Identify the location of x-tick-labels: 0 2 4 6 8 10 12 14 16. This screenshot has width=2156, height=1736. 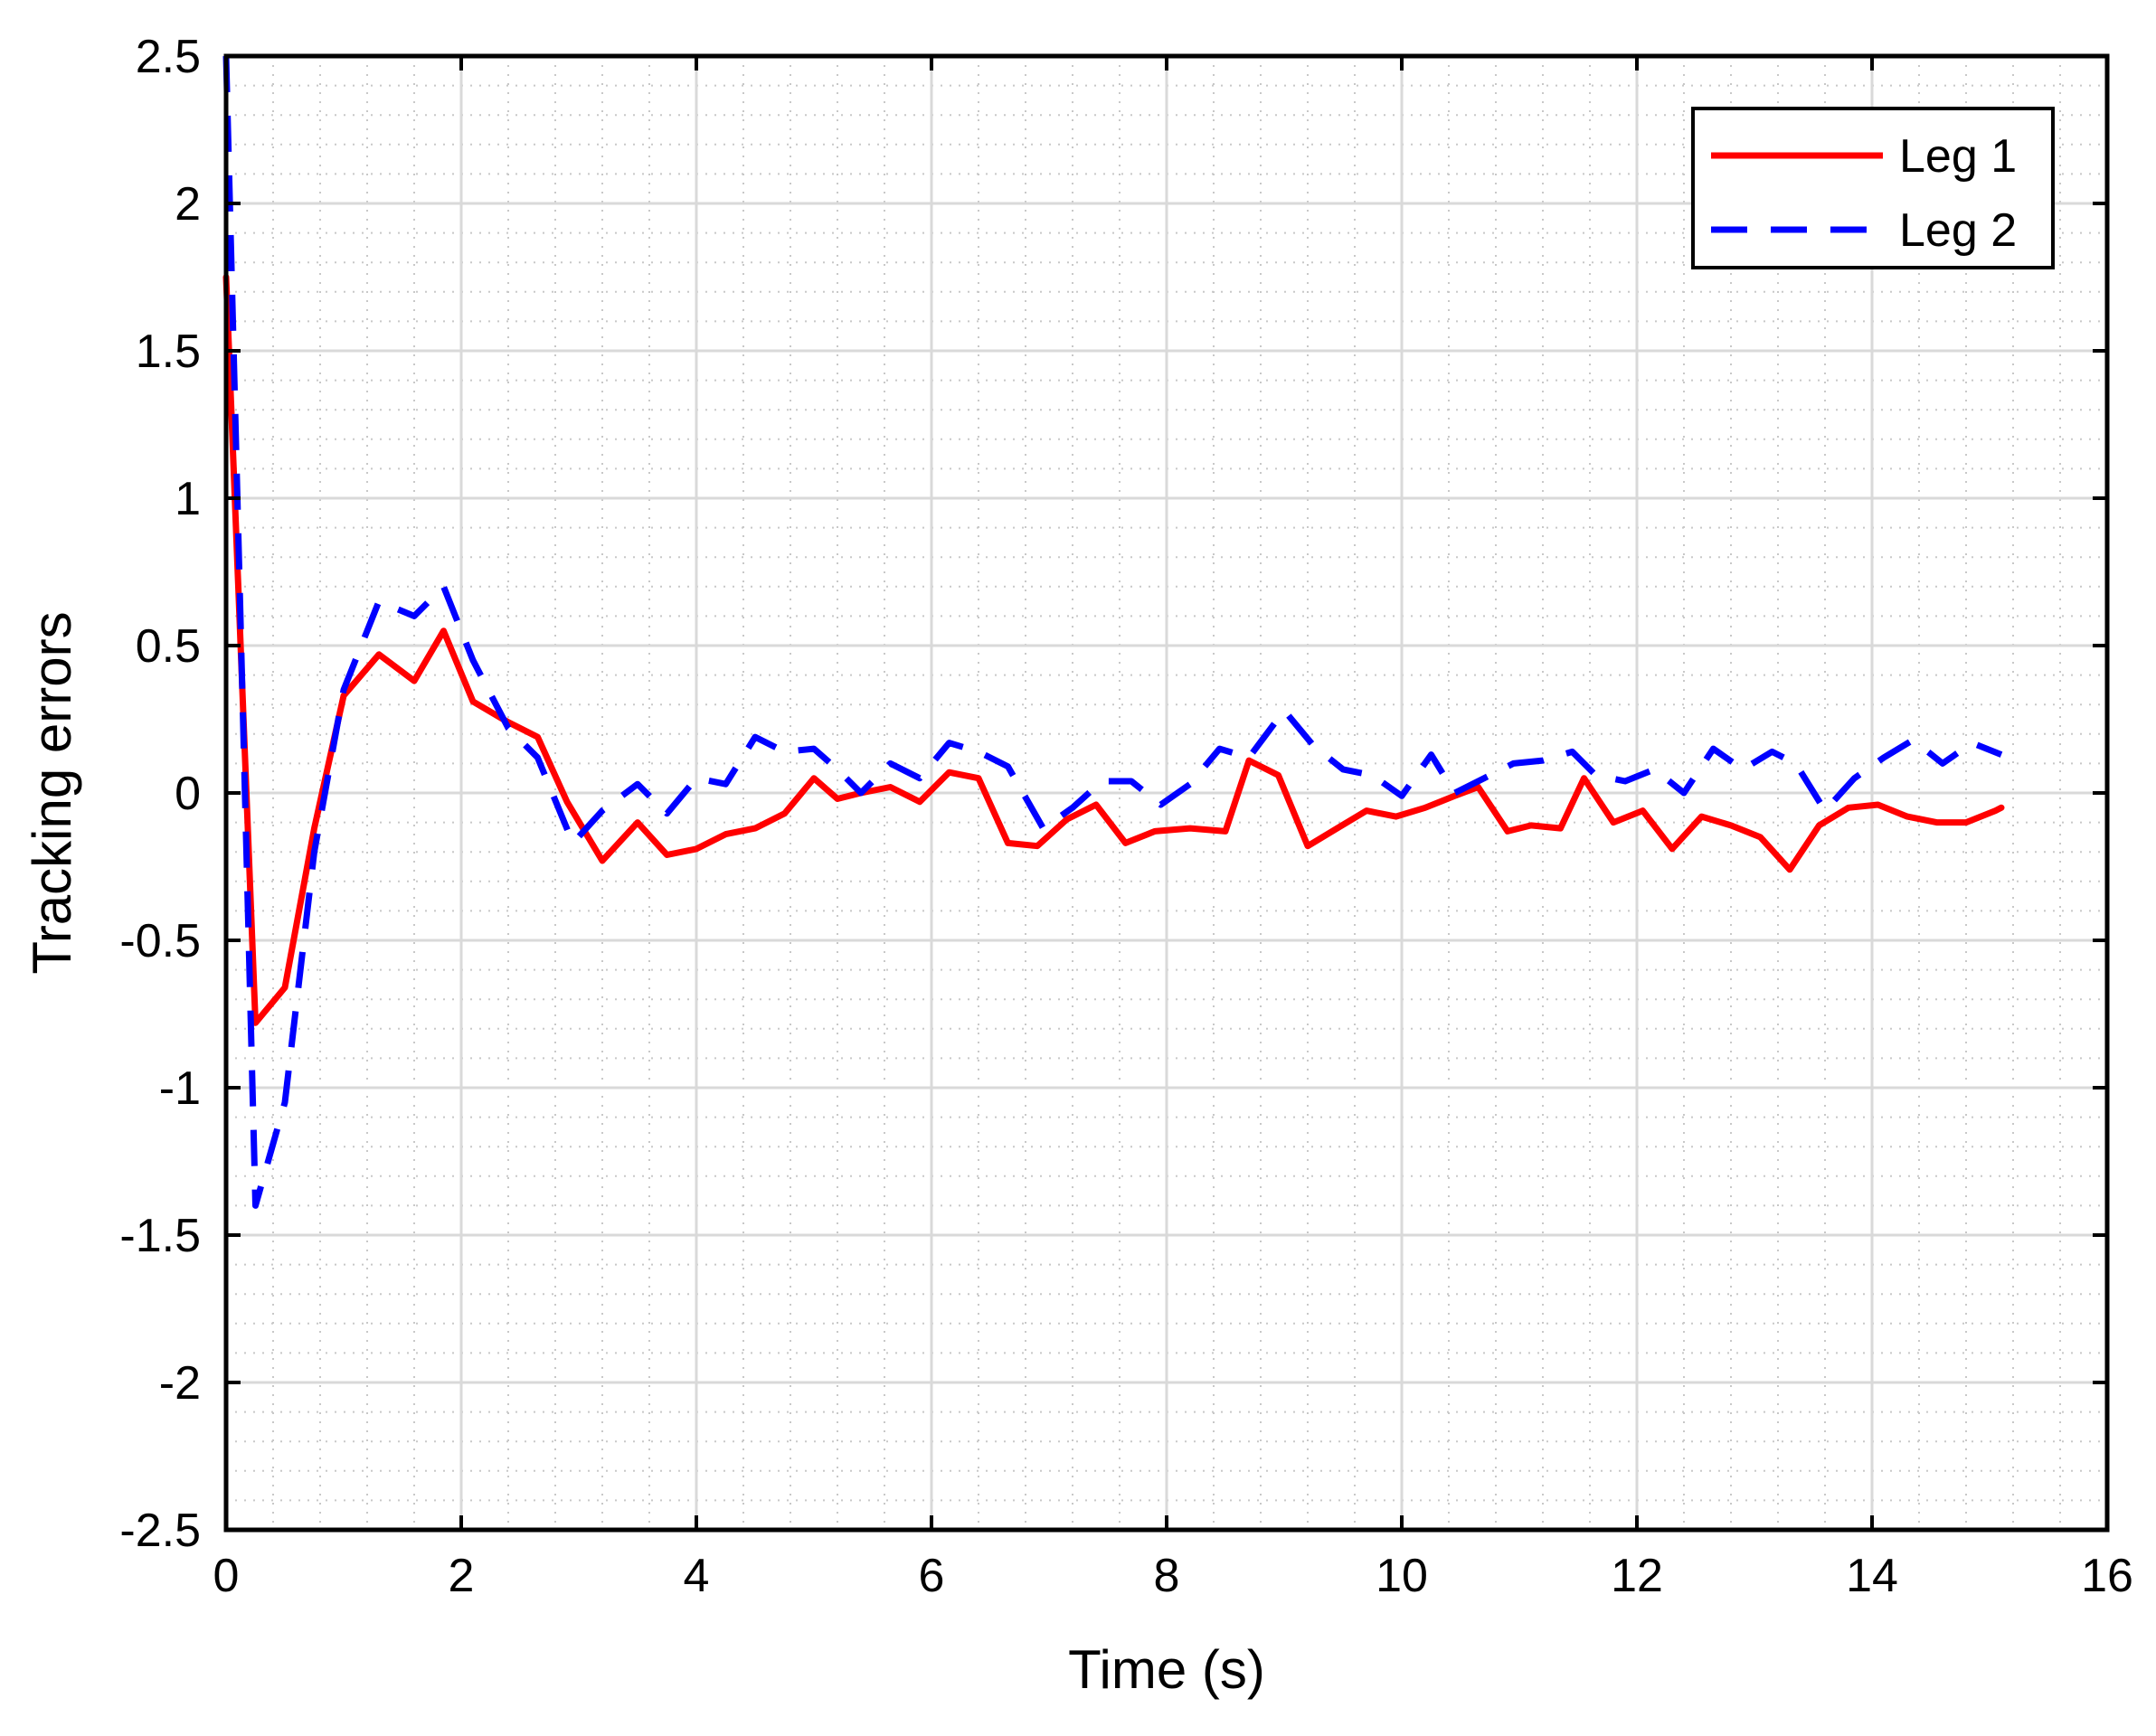
(1173, 1576).